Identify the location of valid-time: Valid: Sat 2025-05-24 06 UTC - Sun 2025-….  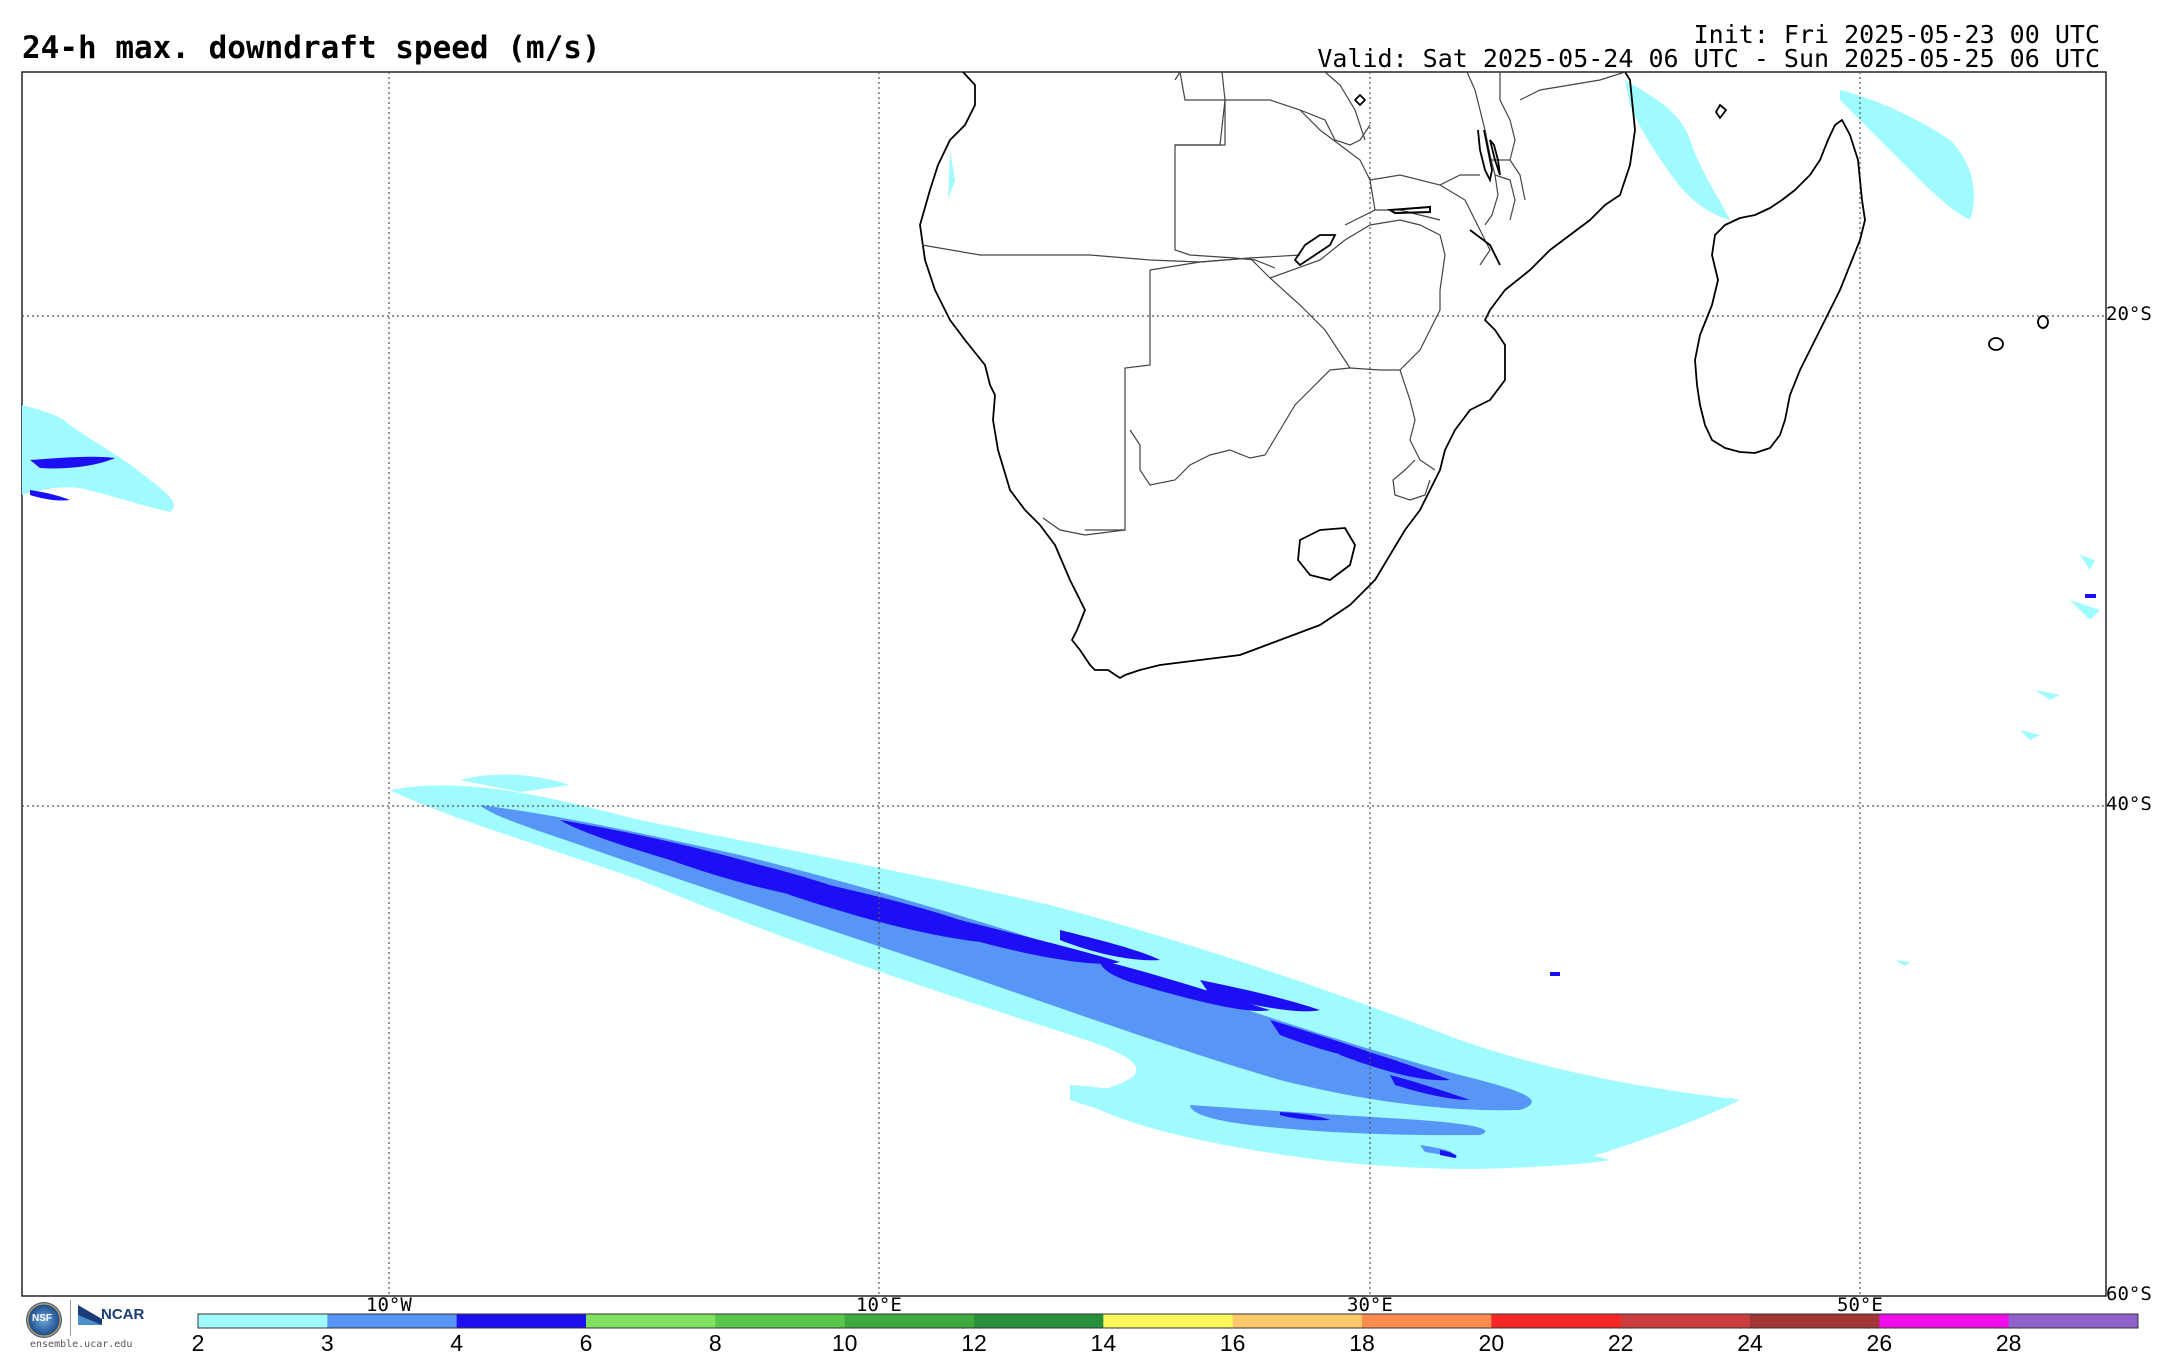
(1708, 58).